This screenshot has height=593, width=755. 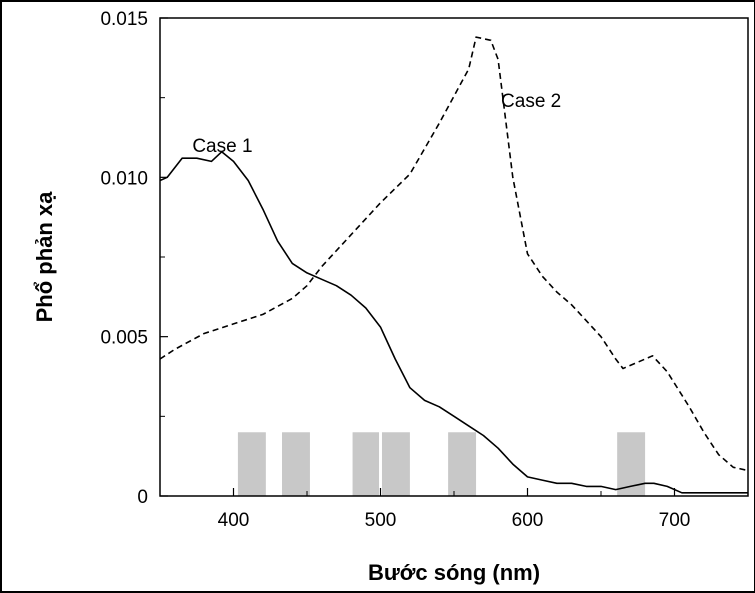 I want to click on x-axis: 400 500 600 700, so click(x=454, y=509).